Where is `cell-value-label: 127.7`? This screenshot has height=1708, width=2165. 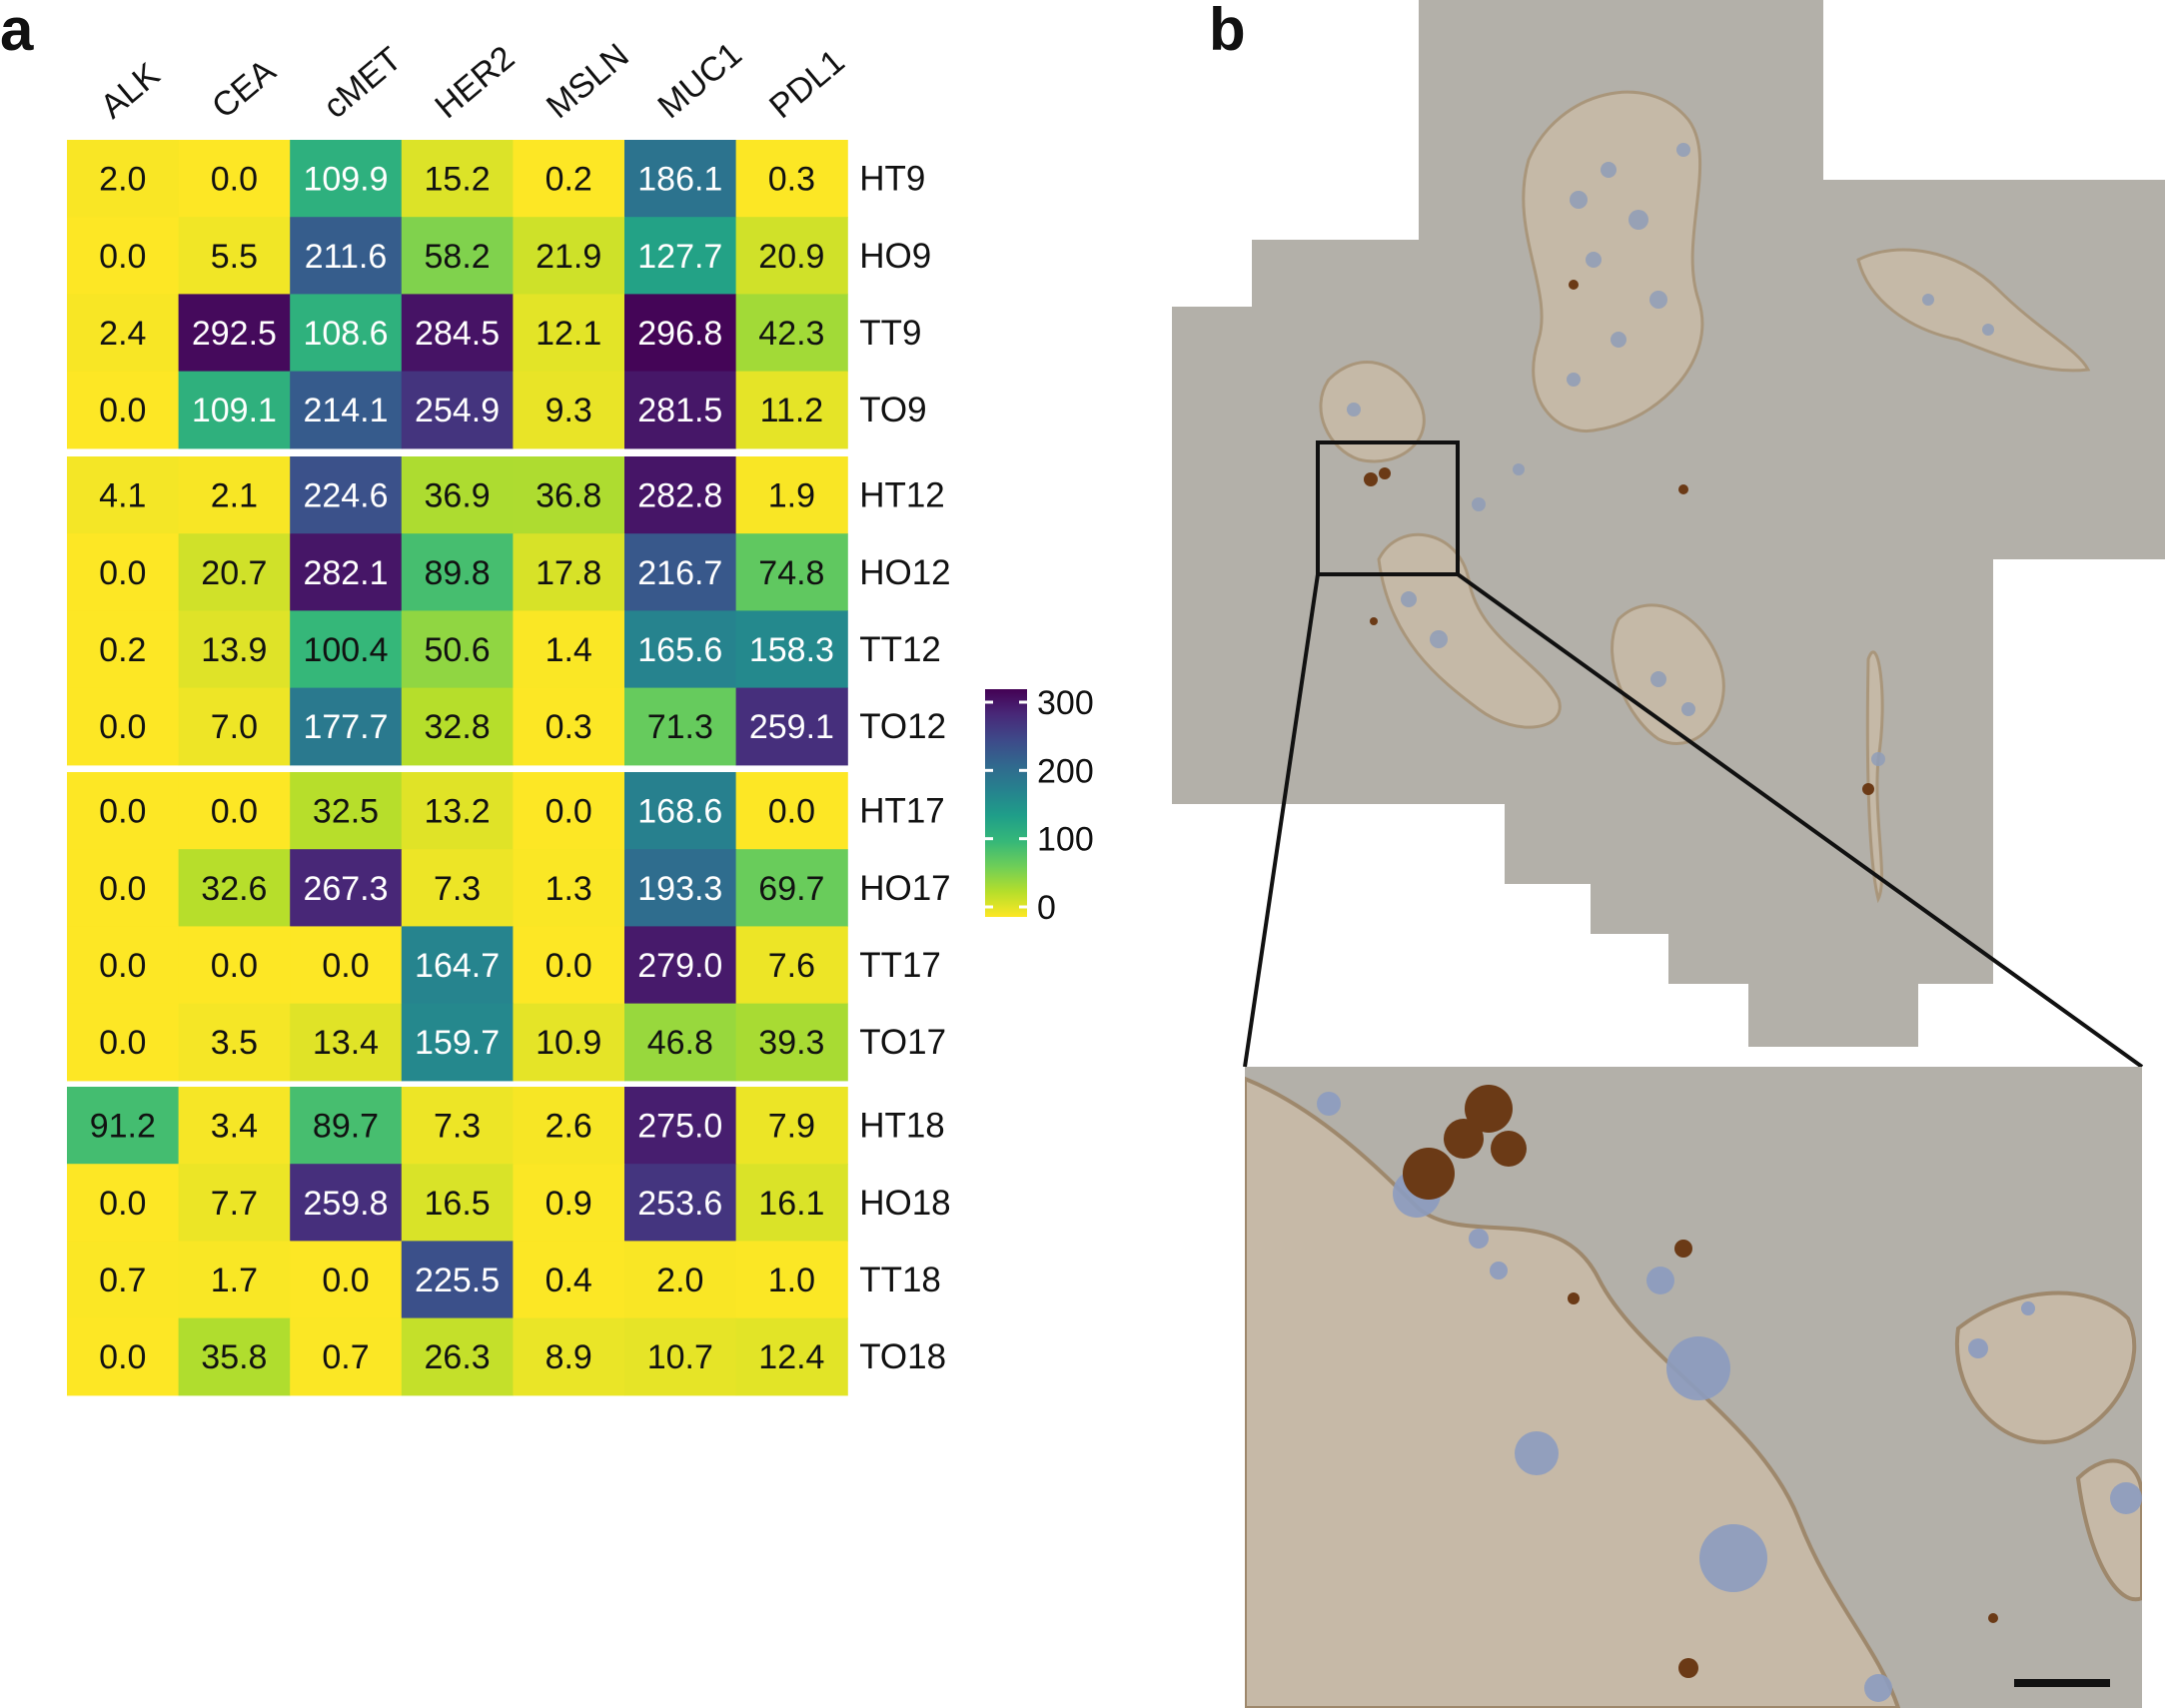
cell-value-label: 127.7 is located at coordinates (679, 257).